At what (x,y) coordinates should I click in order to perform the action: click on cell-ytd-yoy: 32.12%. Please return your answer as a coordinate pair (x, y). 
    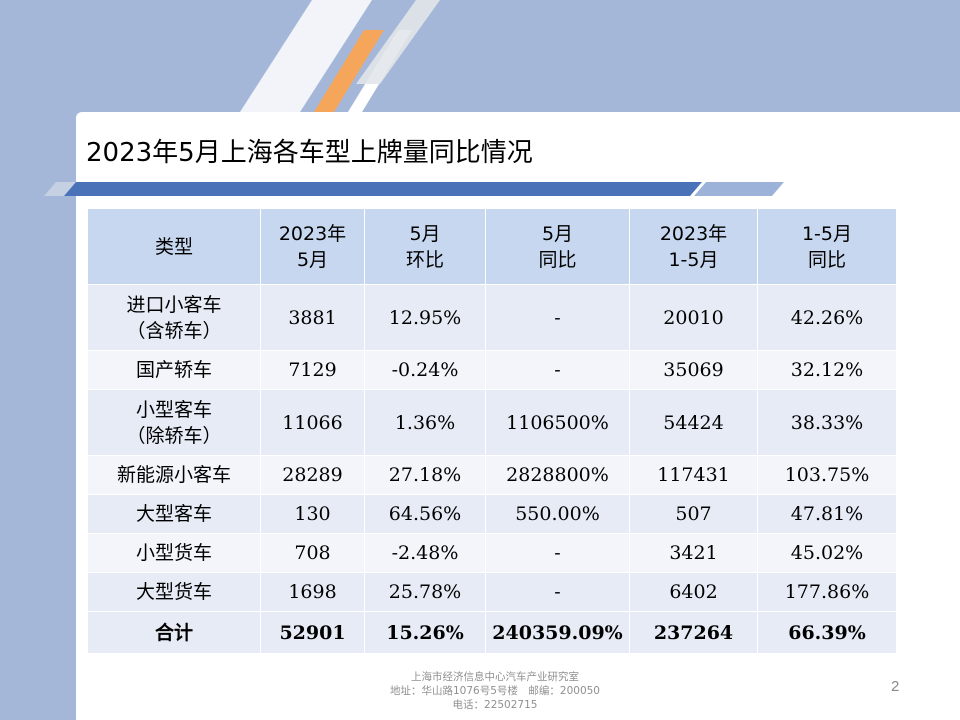
    Looking at the image, I should click on (827, 370).